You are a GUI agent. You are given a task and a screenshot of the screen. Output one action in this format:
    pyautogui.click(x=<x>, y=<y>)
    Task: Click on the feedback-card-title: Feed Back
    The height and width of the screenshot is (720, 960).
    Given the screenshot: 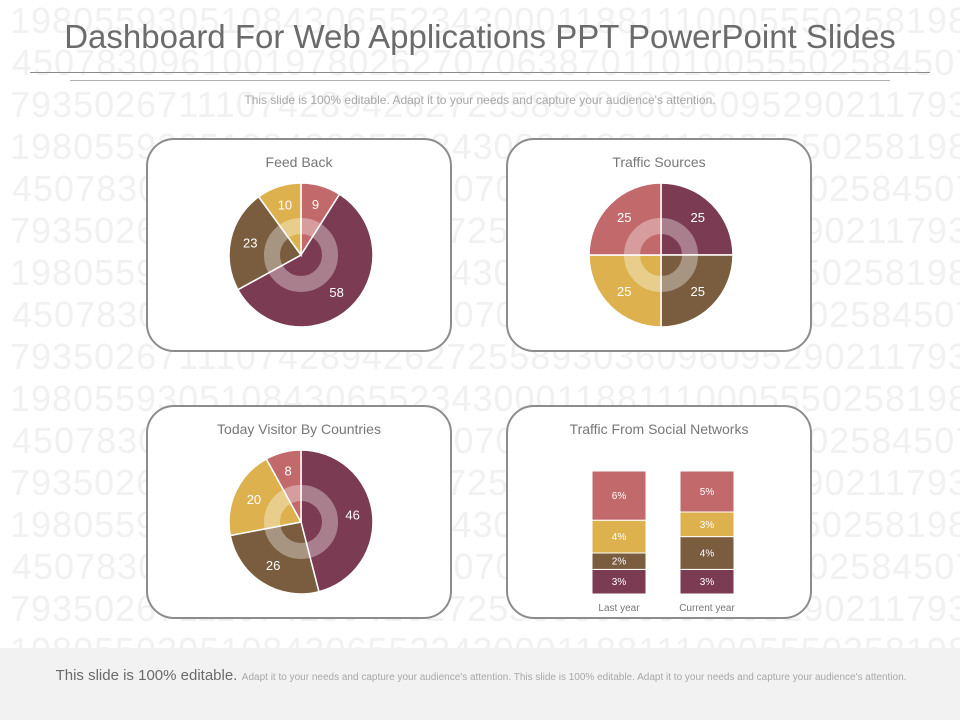 What is the action you would take?
    pyautogui.click(x=299, y=162)
    